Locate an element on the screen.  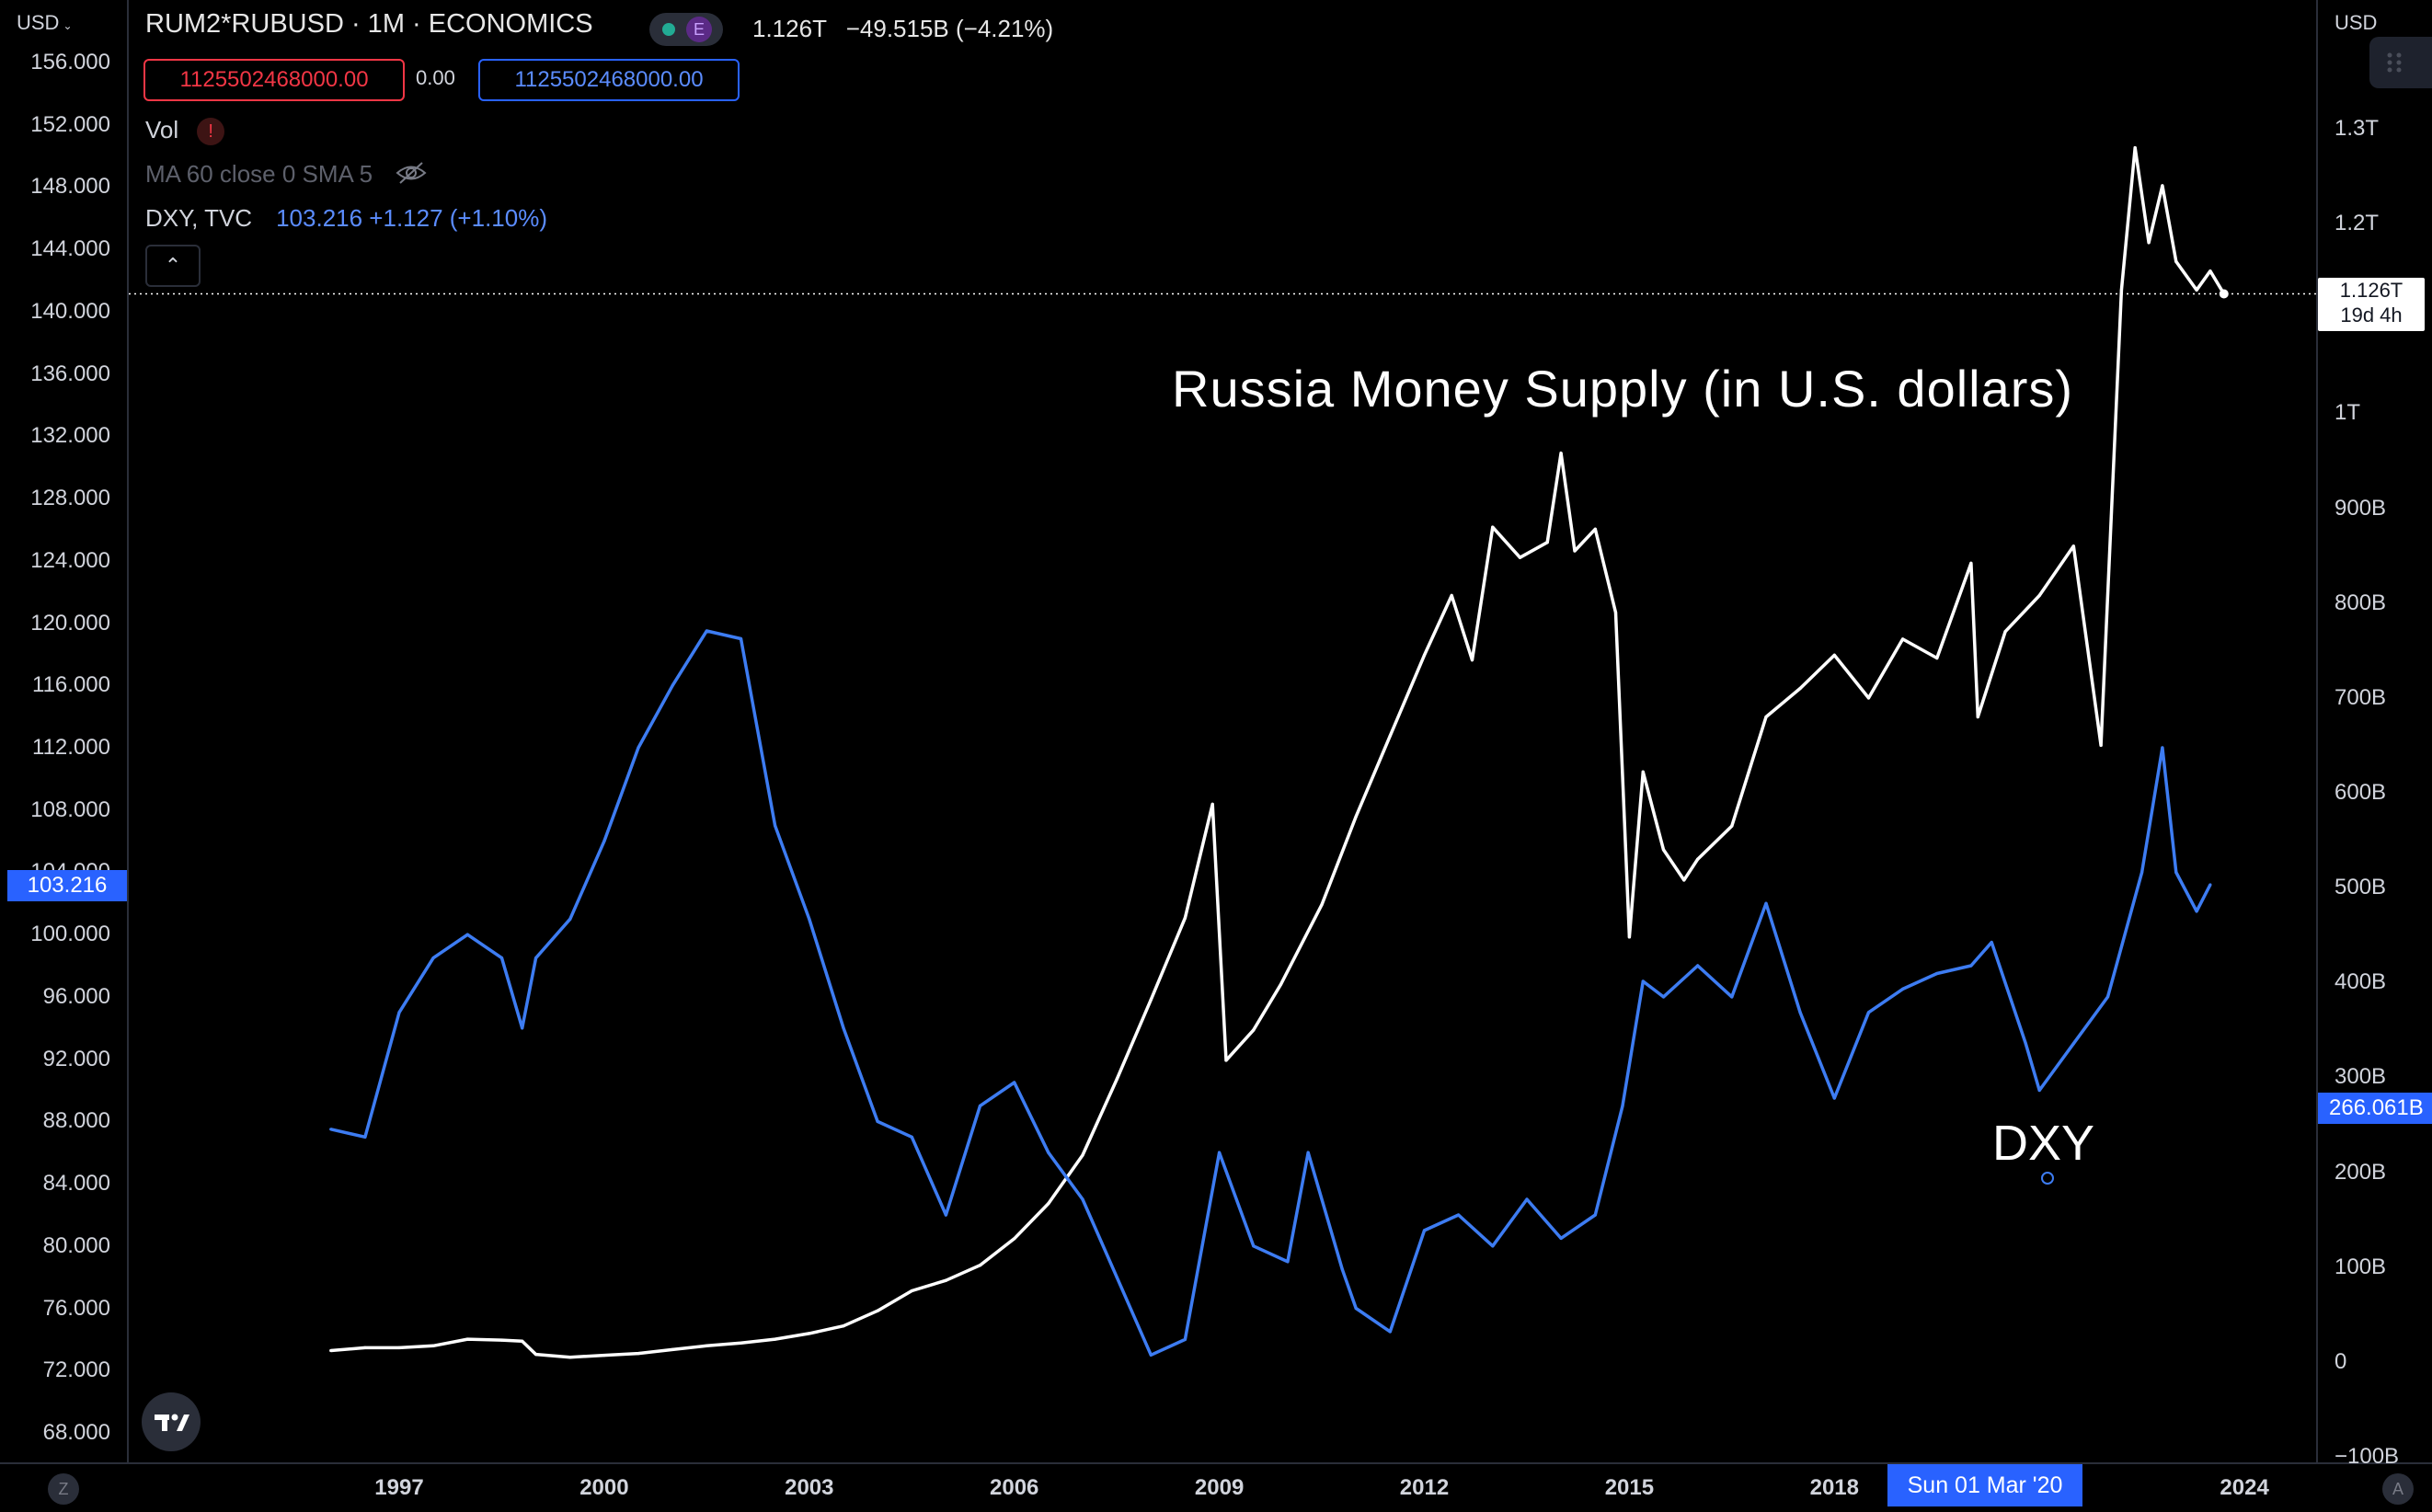
volume-legend: Vol! is located at coordinates (185, 131).